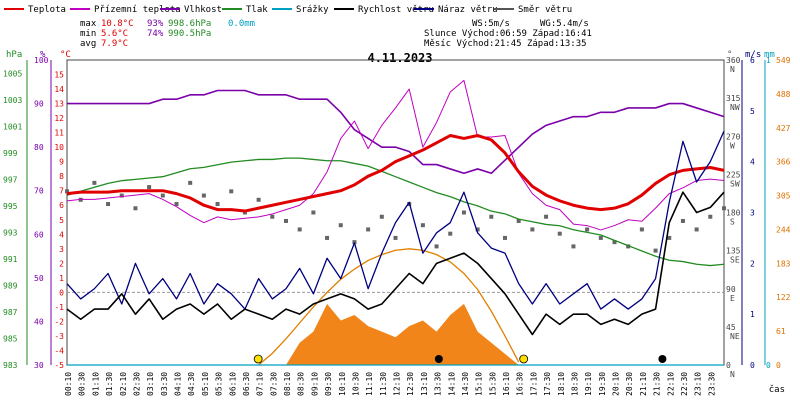 This screenshot has height=400, width=800. I want to click on temperature-tick-label: 4, so click(61, 234).